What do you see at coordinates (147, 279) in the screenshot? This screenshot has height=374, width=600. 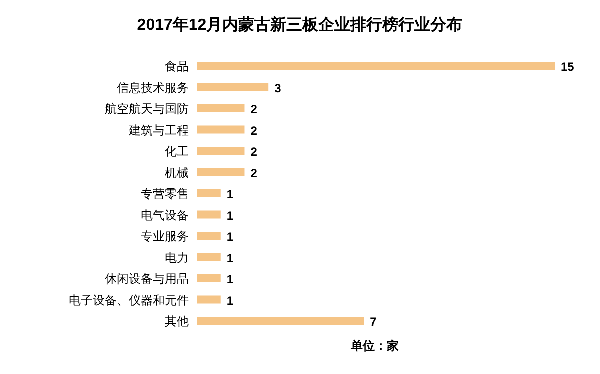 I see `y-tick-label: 休闲设备与用品` at bounding box center [147, 279].